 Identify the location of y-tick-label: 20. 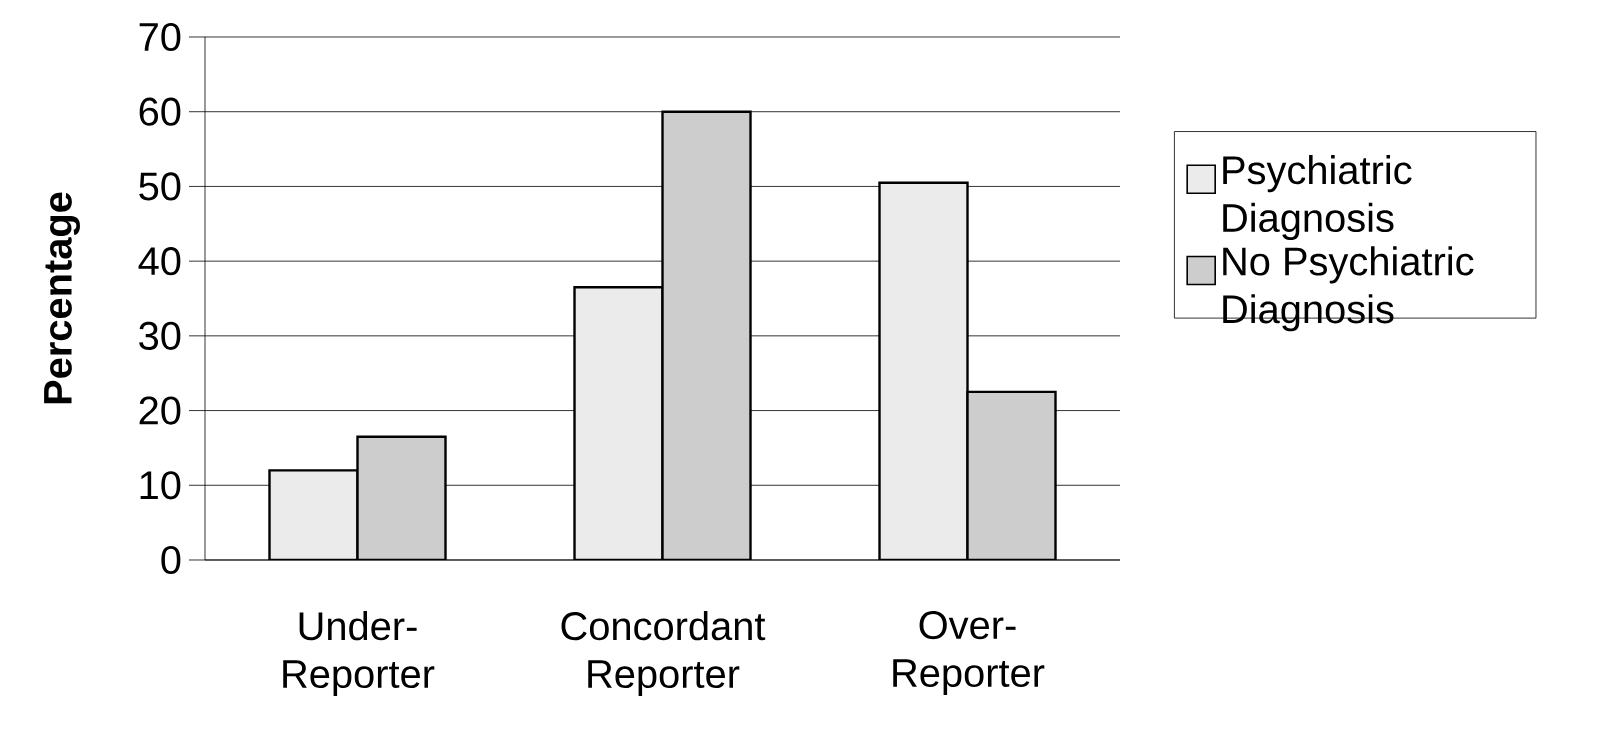
(160, 410).